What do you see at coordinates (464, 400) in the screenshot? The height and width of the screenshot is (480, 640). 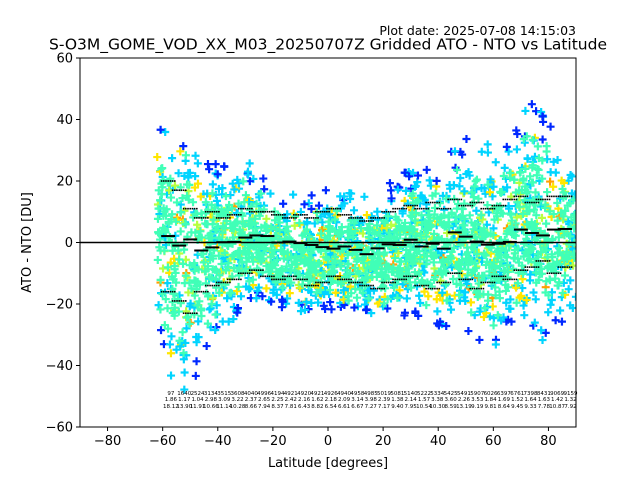 I see `bin-annotation-label: 2.26` at bounding box center [464, 400].